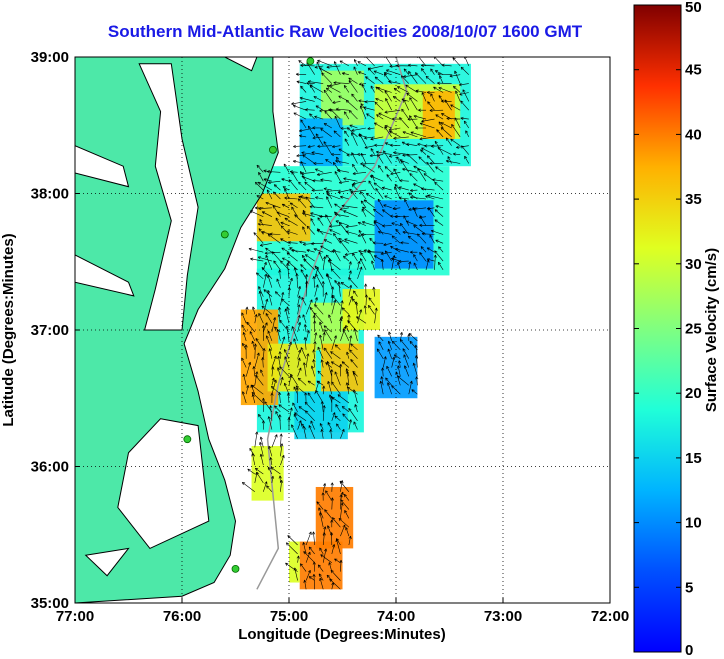 This screenshot has height=659, width=724. Describe the element at coordinates (182, 616) in the screenshot. I see `x-tick-label: 76:00` at that location.